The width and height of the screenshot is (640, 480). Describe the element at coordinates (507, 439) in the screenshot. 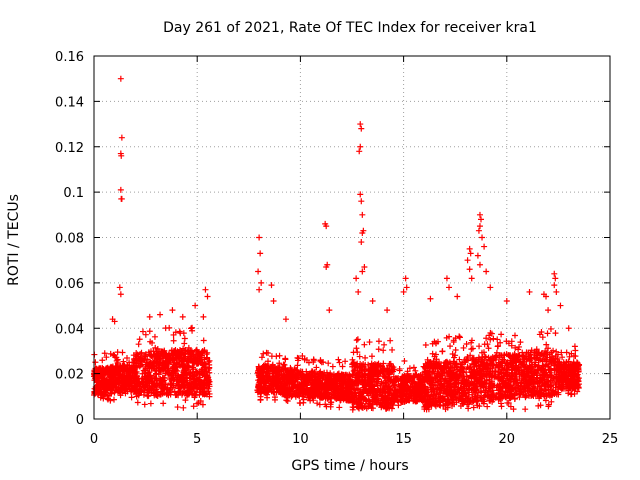

I see `x-tick-label: 20` at that location.